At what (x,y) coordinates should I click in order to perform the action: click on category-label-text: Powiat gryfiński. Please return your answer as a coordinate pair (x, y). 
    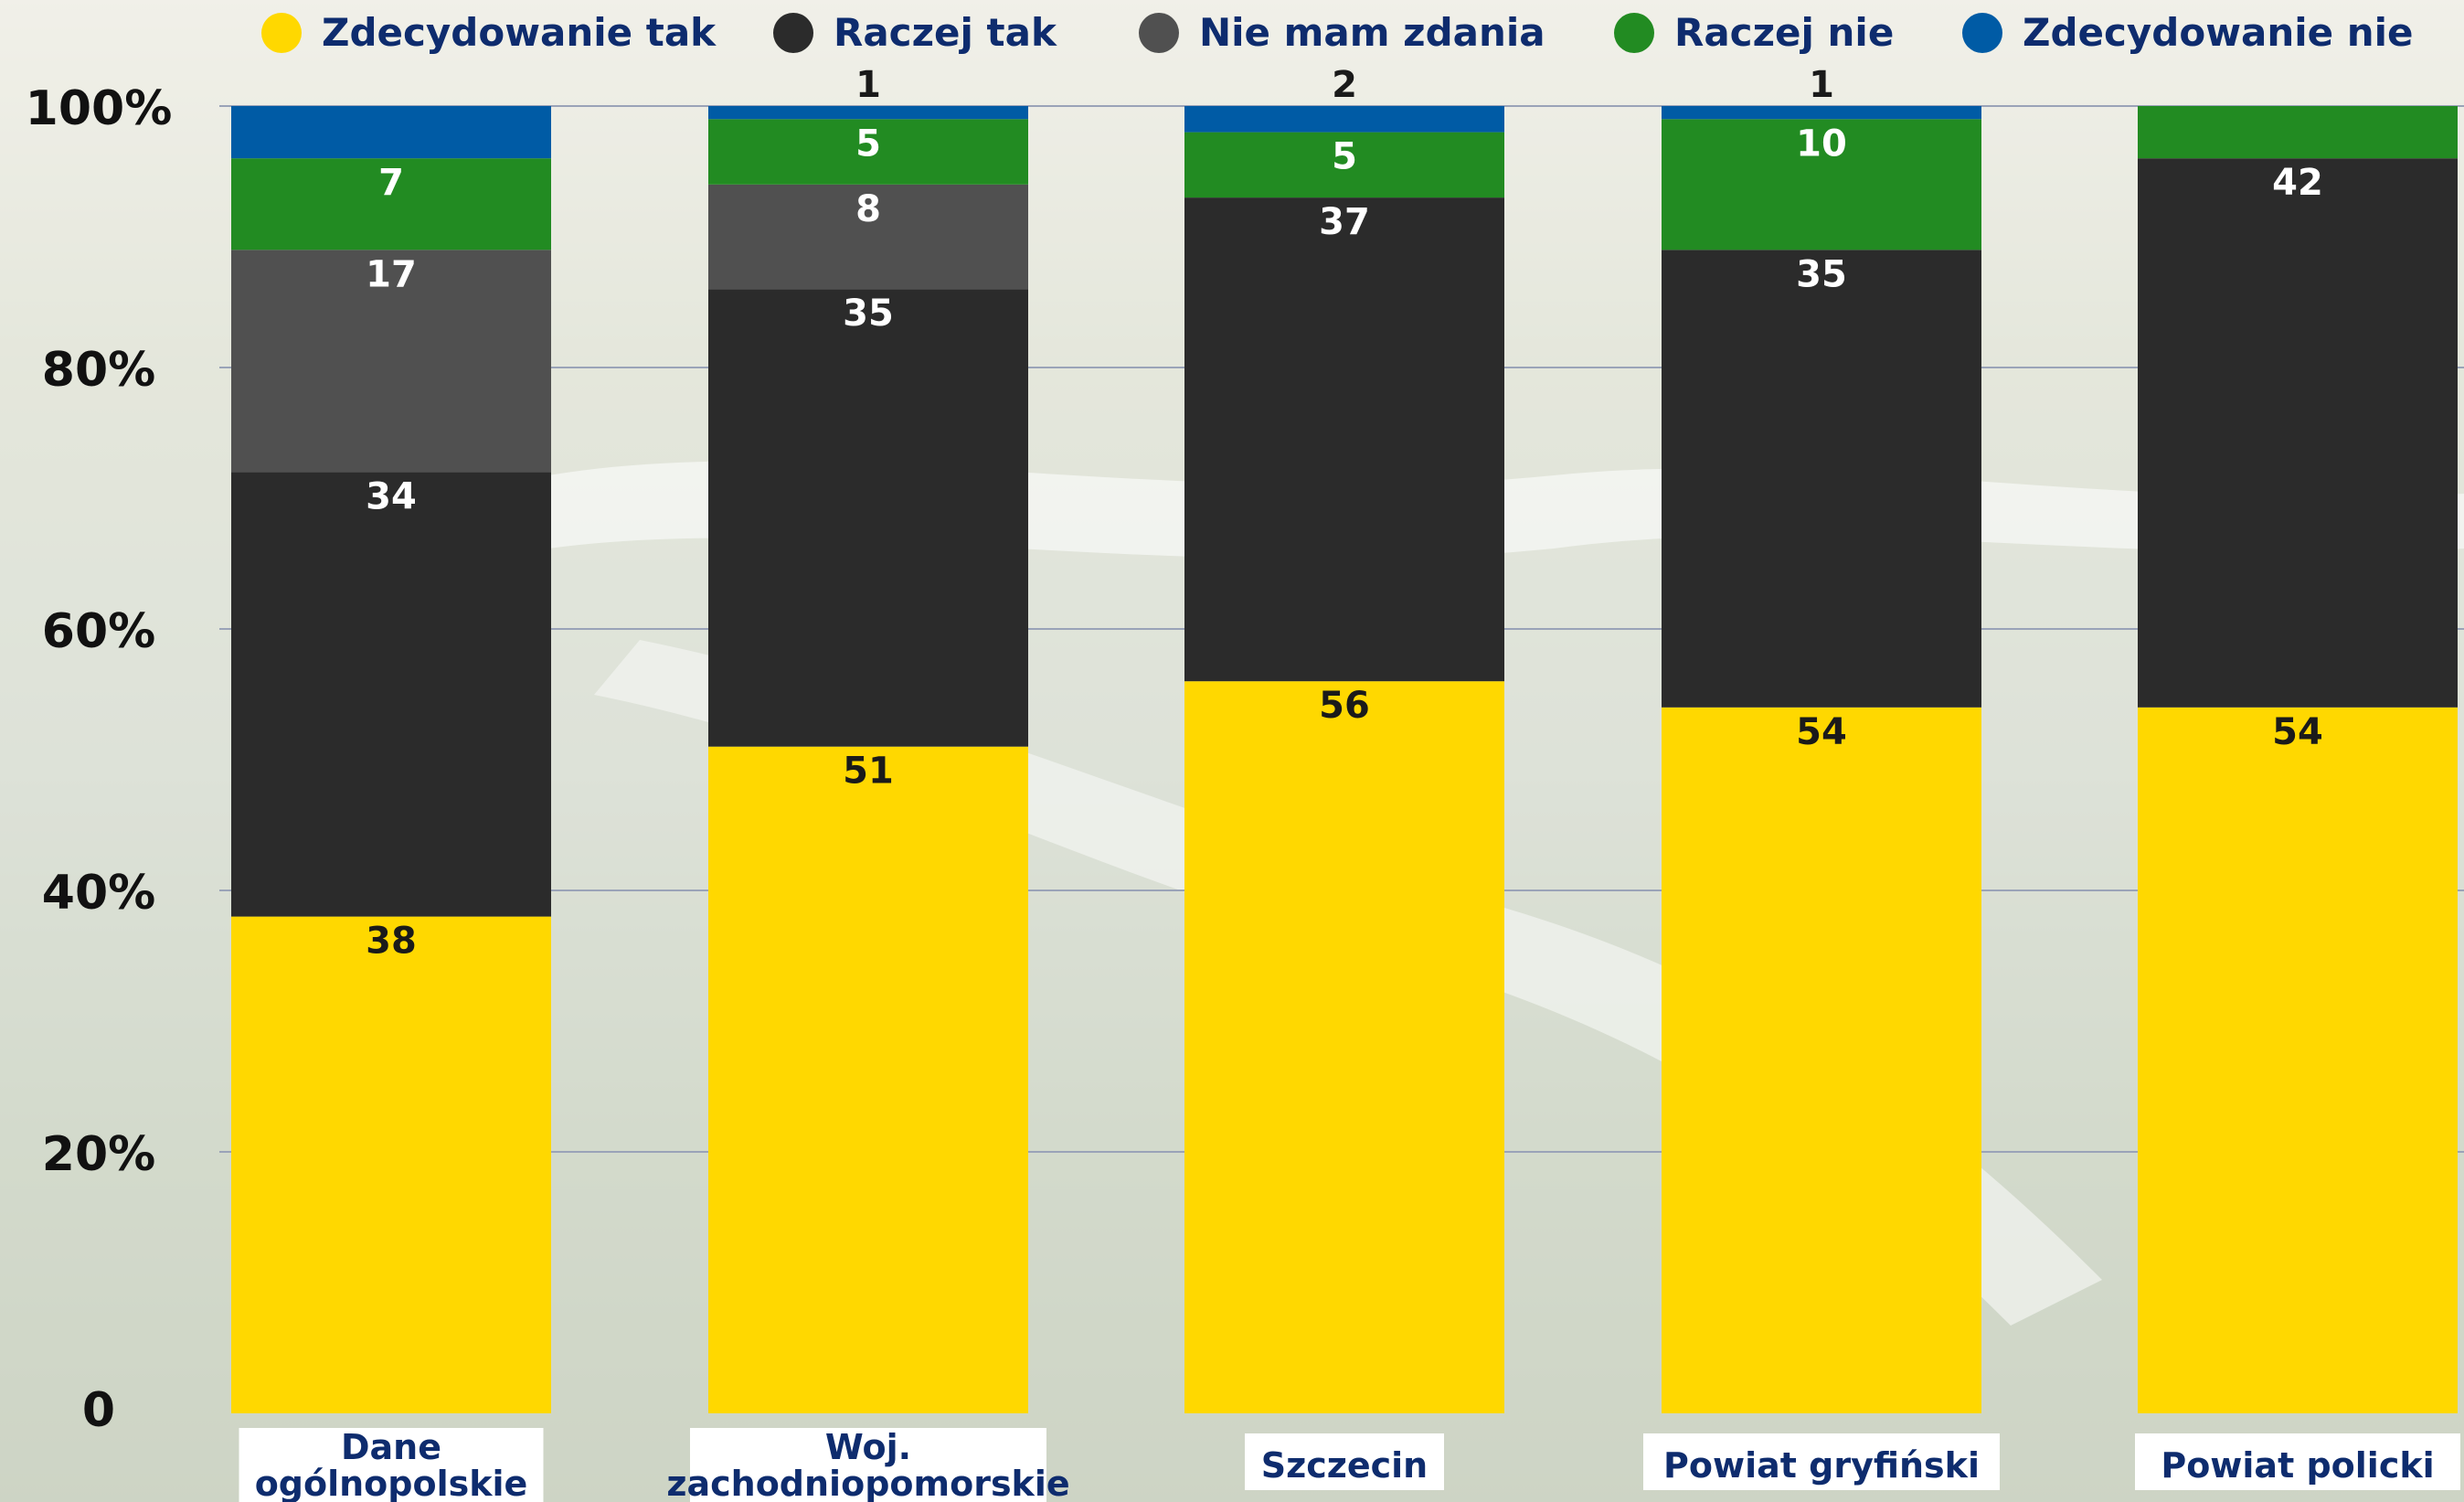
    Looking at the image, I should click on (1821, 1466).